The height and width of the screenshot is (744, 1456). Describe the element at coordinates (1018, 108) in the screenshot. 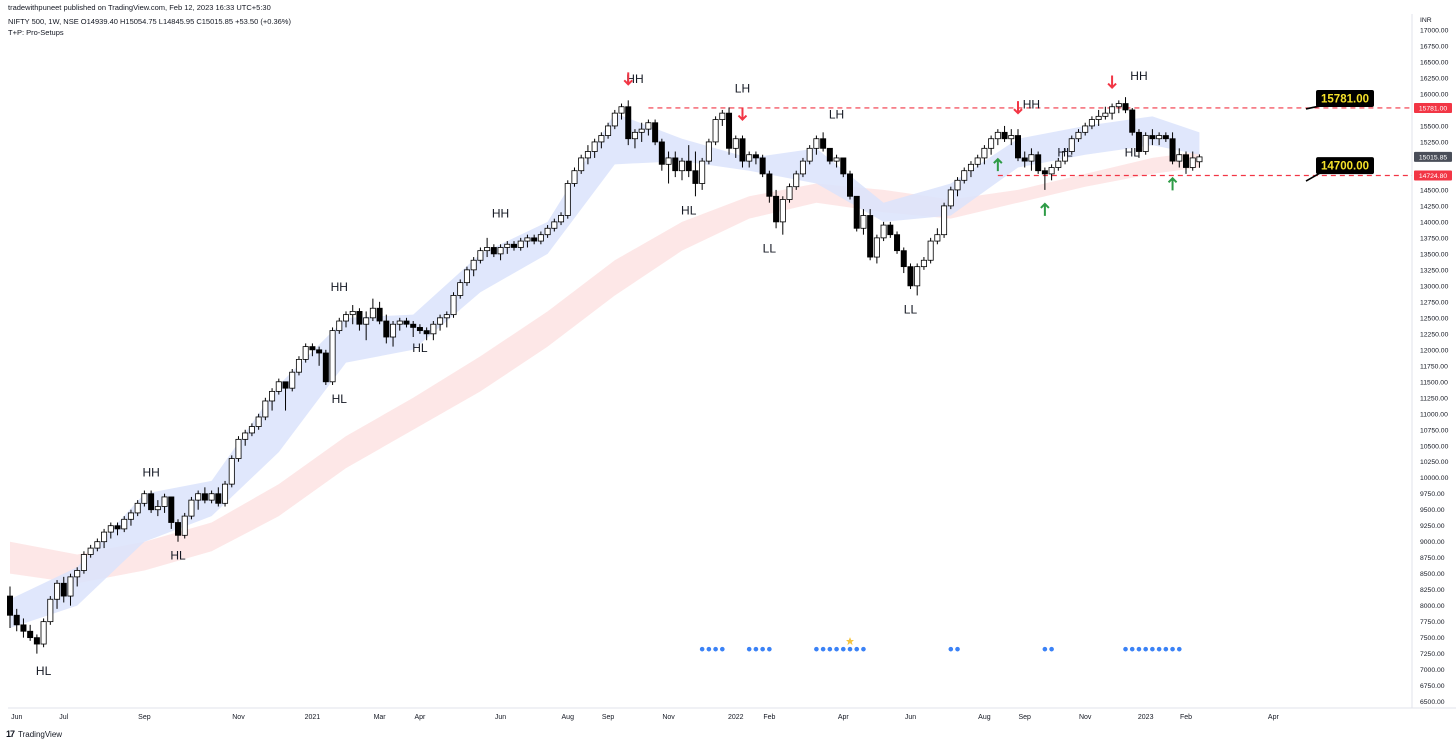

I see `down-arrow-icon` at that location.